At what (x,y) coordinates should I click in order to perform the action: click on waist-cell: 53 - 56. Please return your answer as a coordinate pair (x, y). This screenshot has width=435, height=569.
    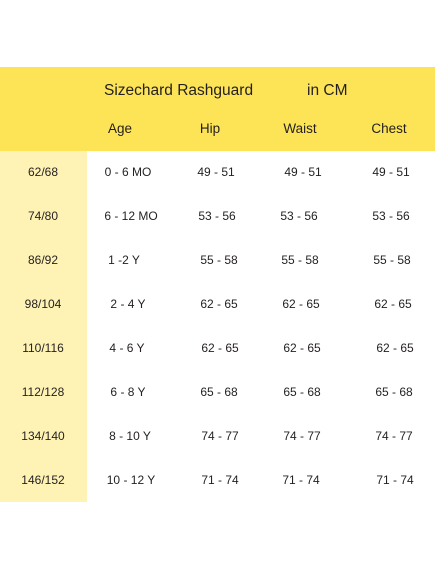
    Looking at the image, I should click on (299, 216).